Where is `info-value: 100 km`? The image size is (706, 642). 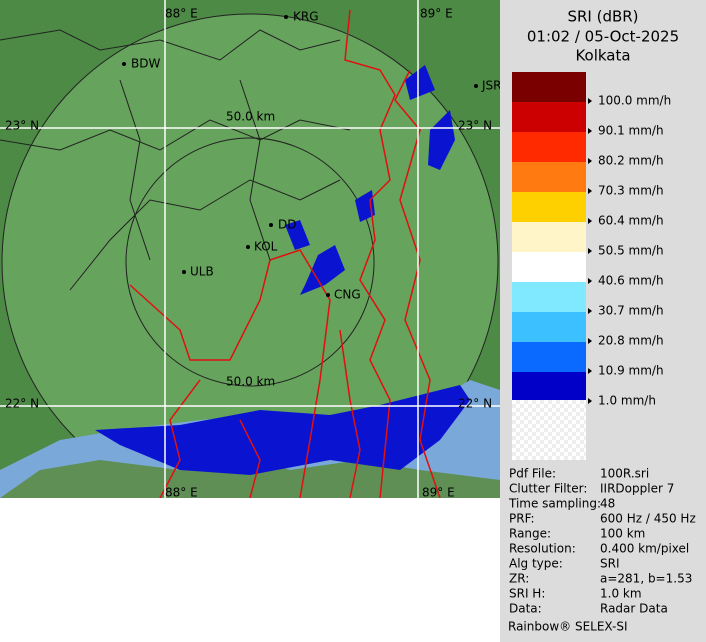
info-value: 100 km is located at coordinates (622, 534).